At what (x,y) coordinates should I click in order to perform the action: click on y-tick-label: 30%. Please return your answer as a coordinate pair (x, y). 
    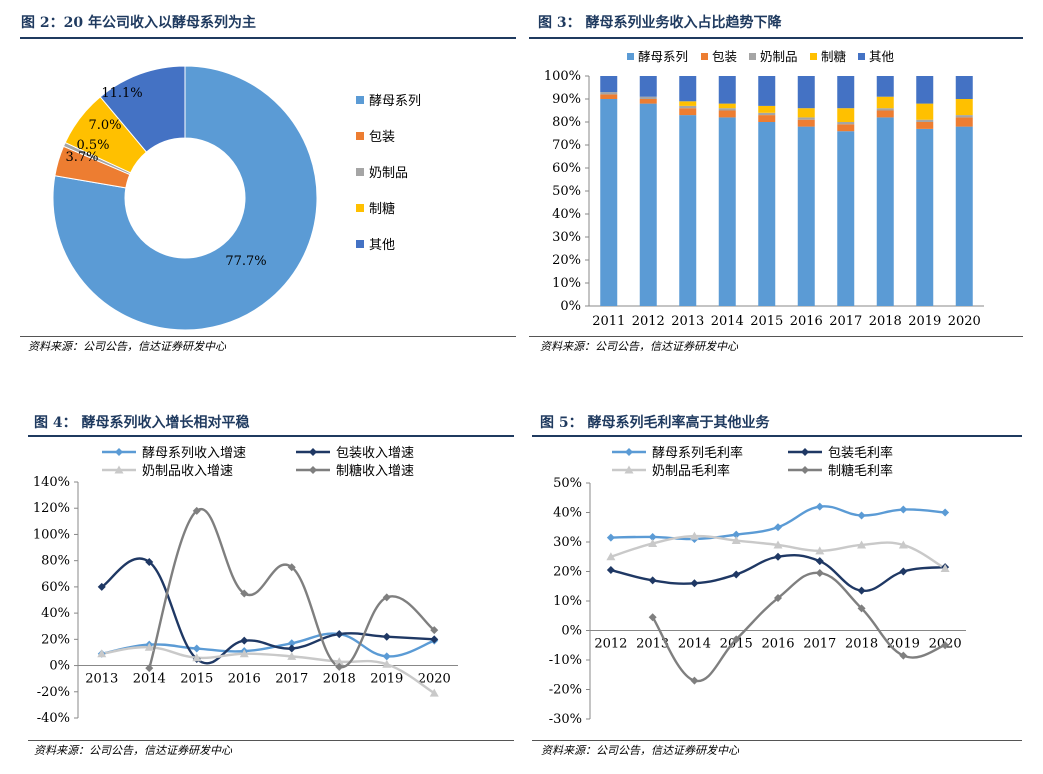
    Looking at the image, I should click on (567, 542).